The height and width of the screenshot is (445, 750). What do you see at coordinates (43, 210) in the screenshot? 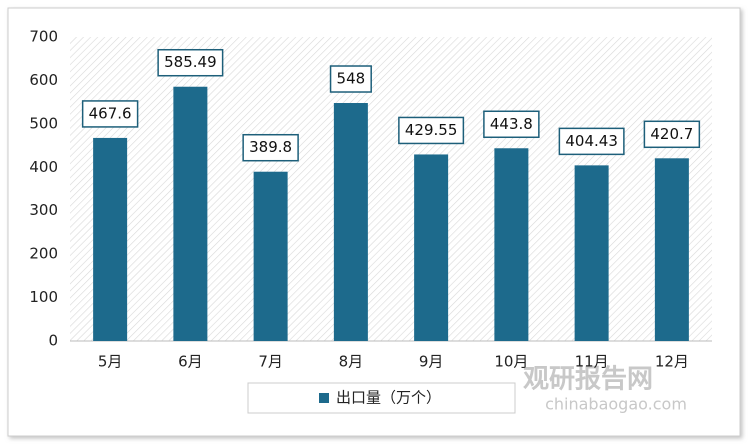
I see `y-tick-label: 300` at bounding box center [43, 210].